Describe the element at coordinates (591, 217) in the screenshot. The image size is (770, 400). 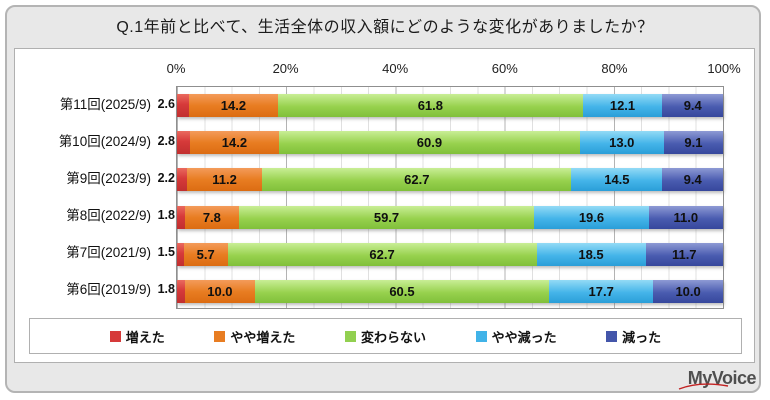
I see `bar-segment: 19.6` at that location.